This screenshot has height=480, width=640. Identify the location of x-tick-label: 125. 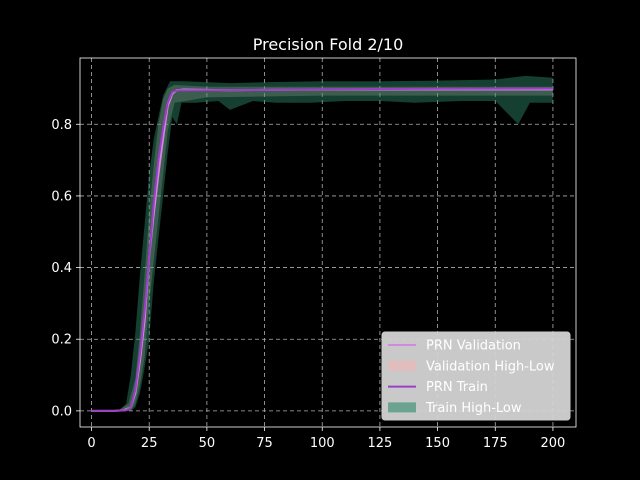
(379, 443).